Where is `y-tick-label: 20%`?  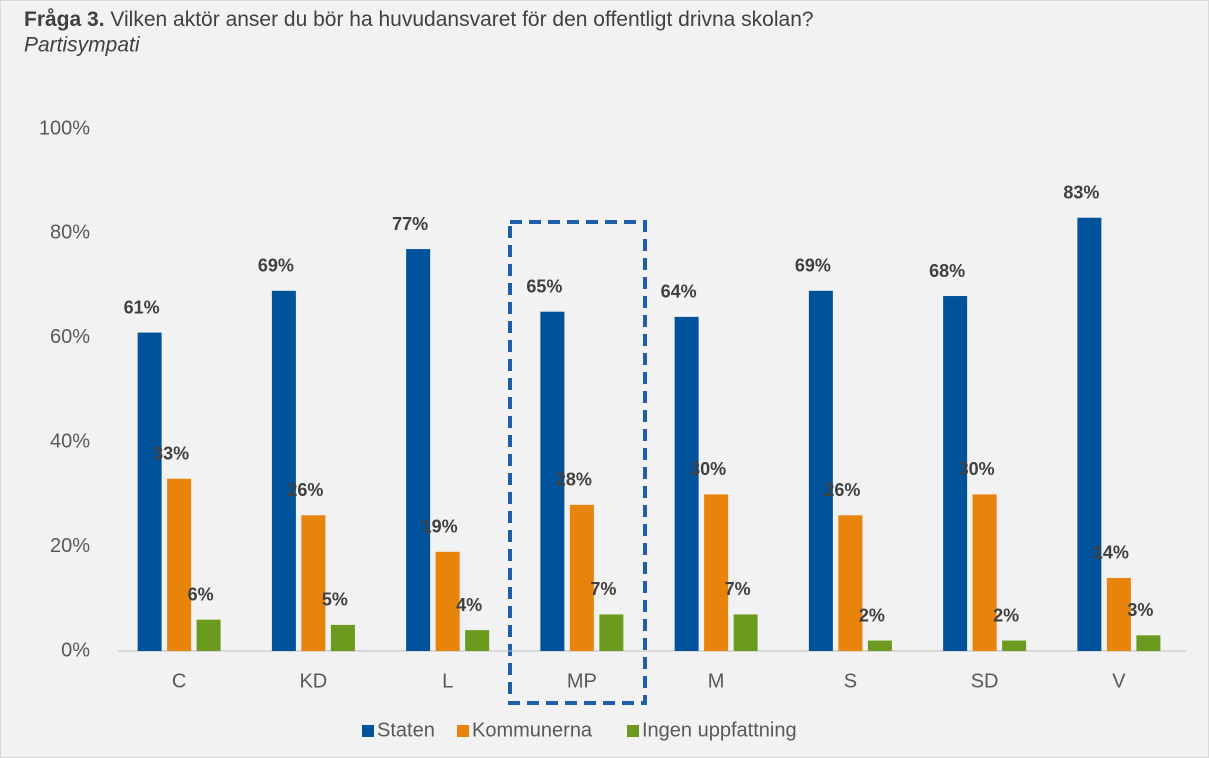 y-tick-label: 20% is located at coordinates (70, 546).